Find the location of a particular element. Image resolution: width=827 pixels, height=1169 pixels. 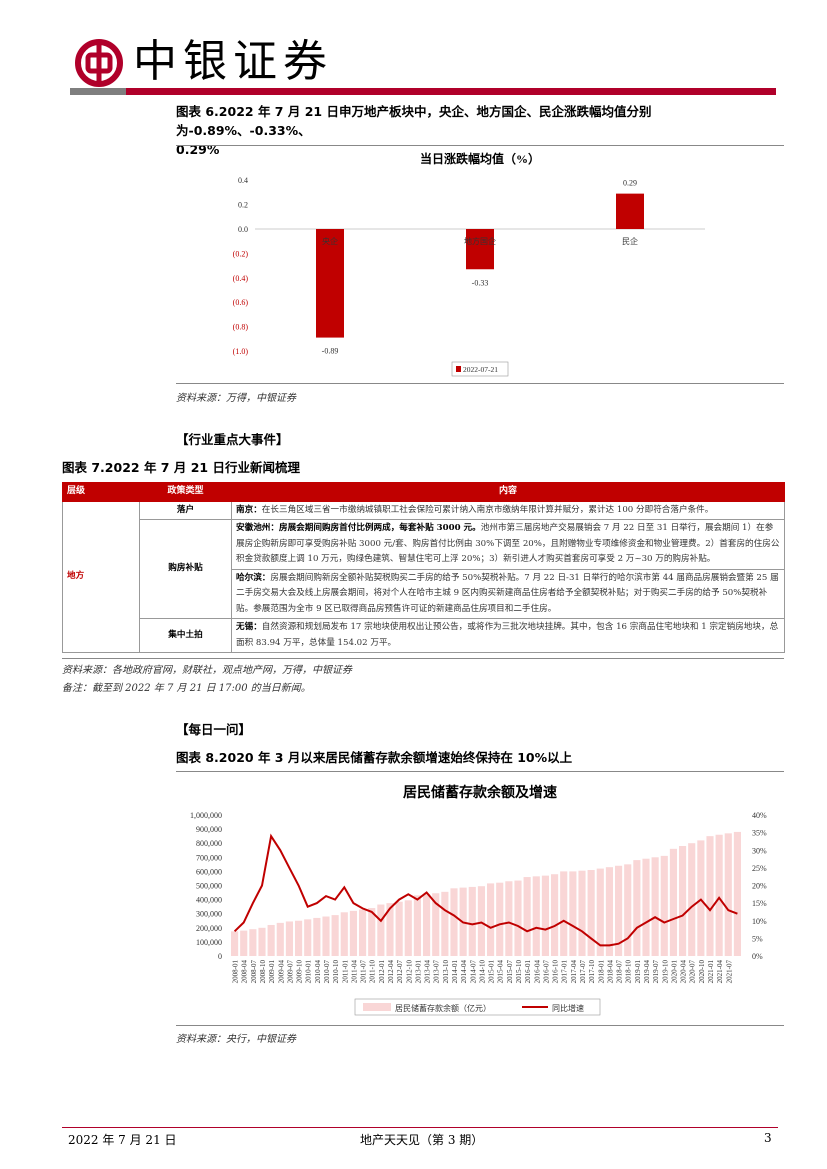

y-tick-label: 0.4 is located at coordinates (243, 180).